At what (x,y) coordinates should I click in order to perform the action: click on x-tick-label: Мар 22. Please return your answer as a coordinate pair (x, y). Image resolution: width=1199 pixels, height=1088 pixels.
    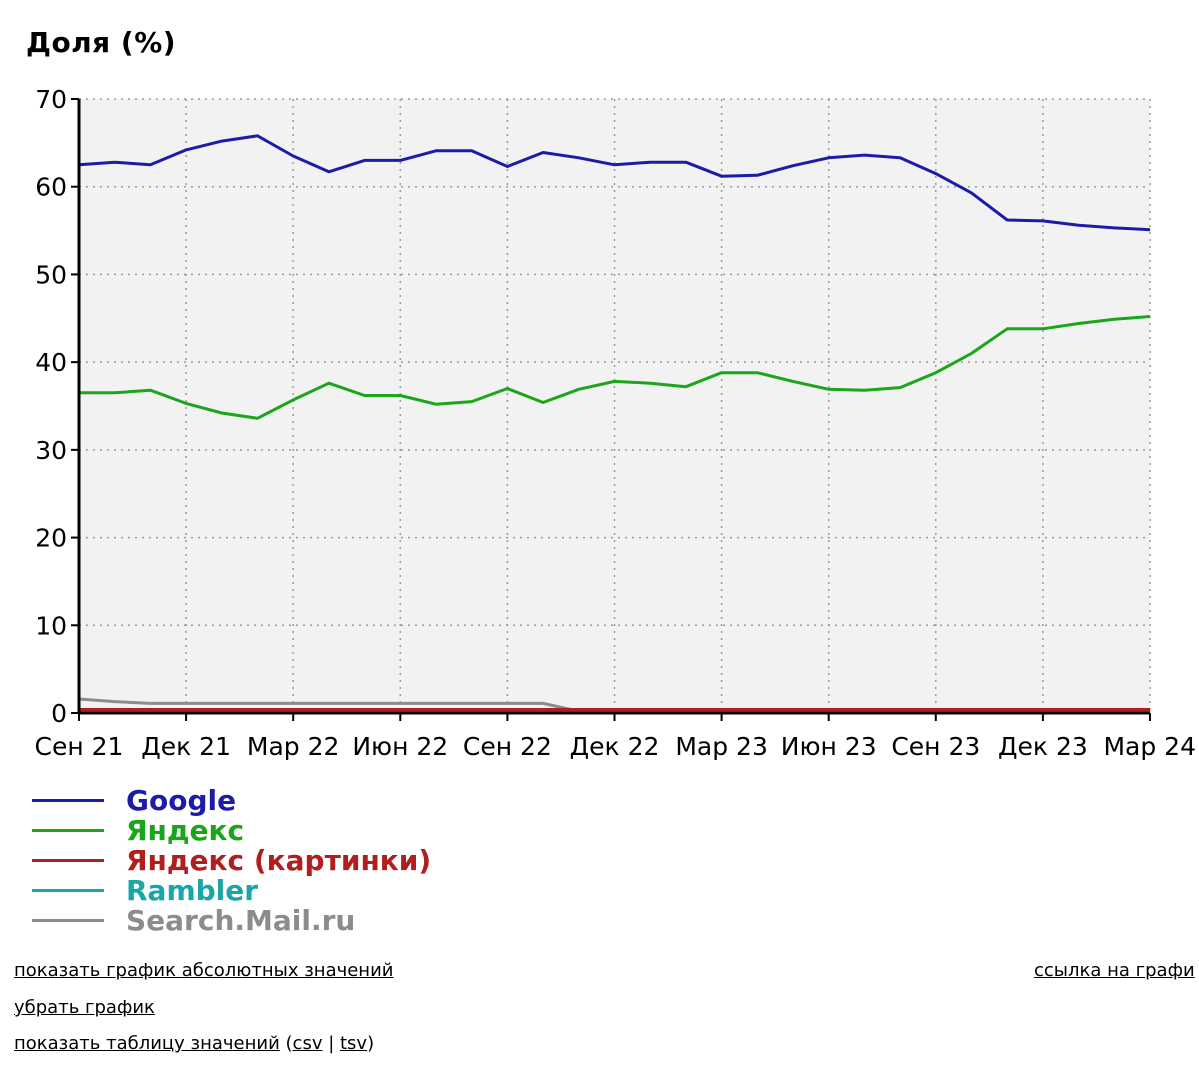
    Looking at the image, I should click on (293, 746).